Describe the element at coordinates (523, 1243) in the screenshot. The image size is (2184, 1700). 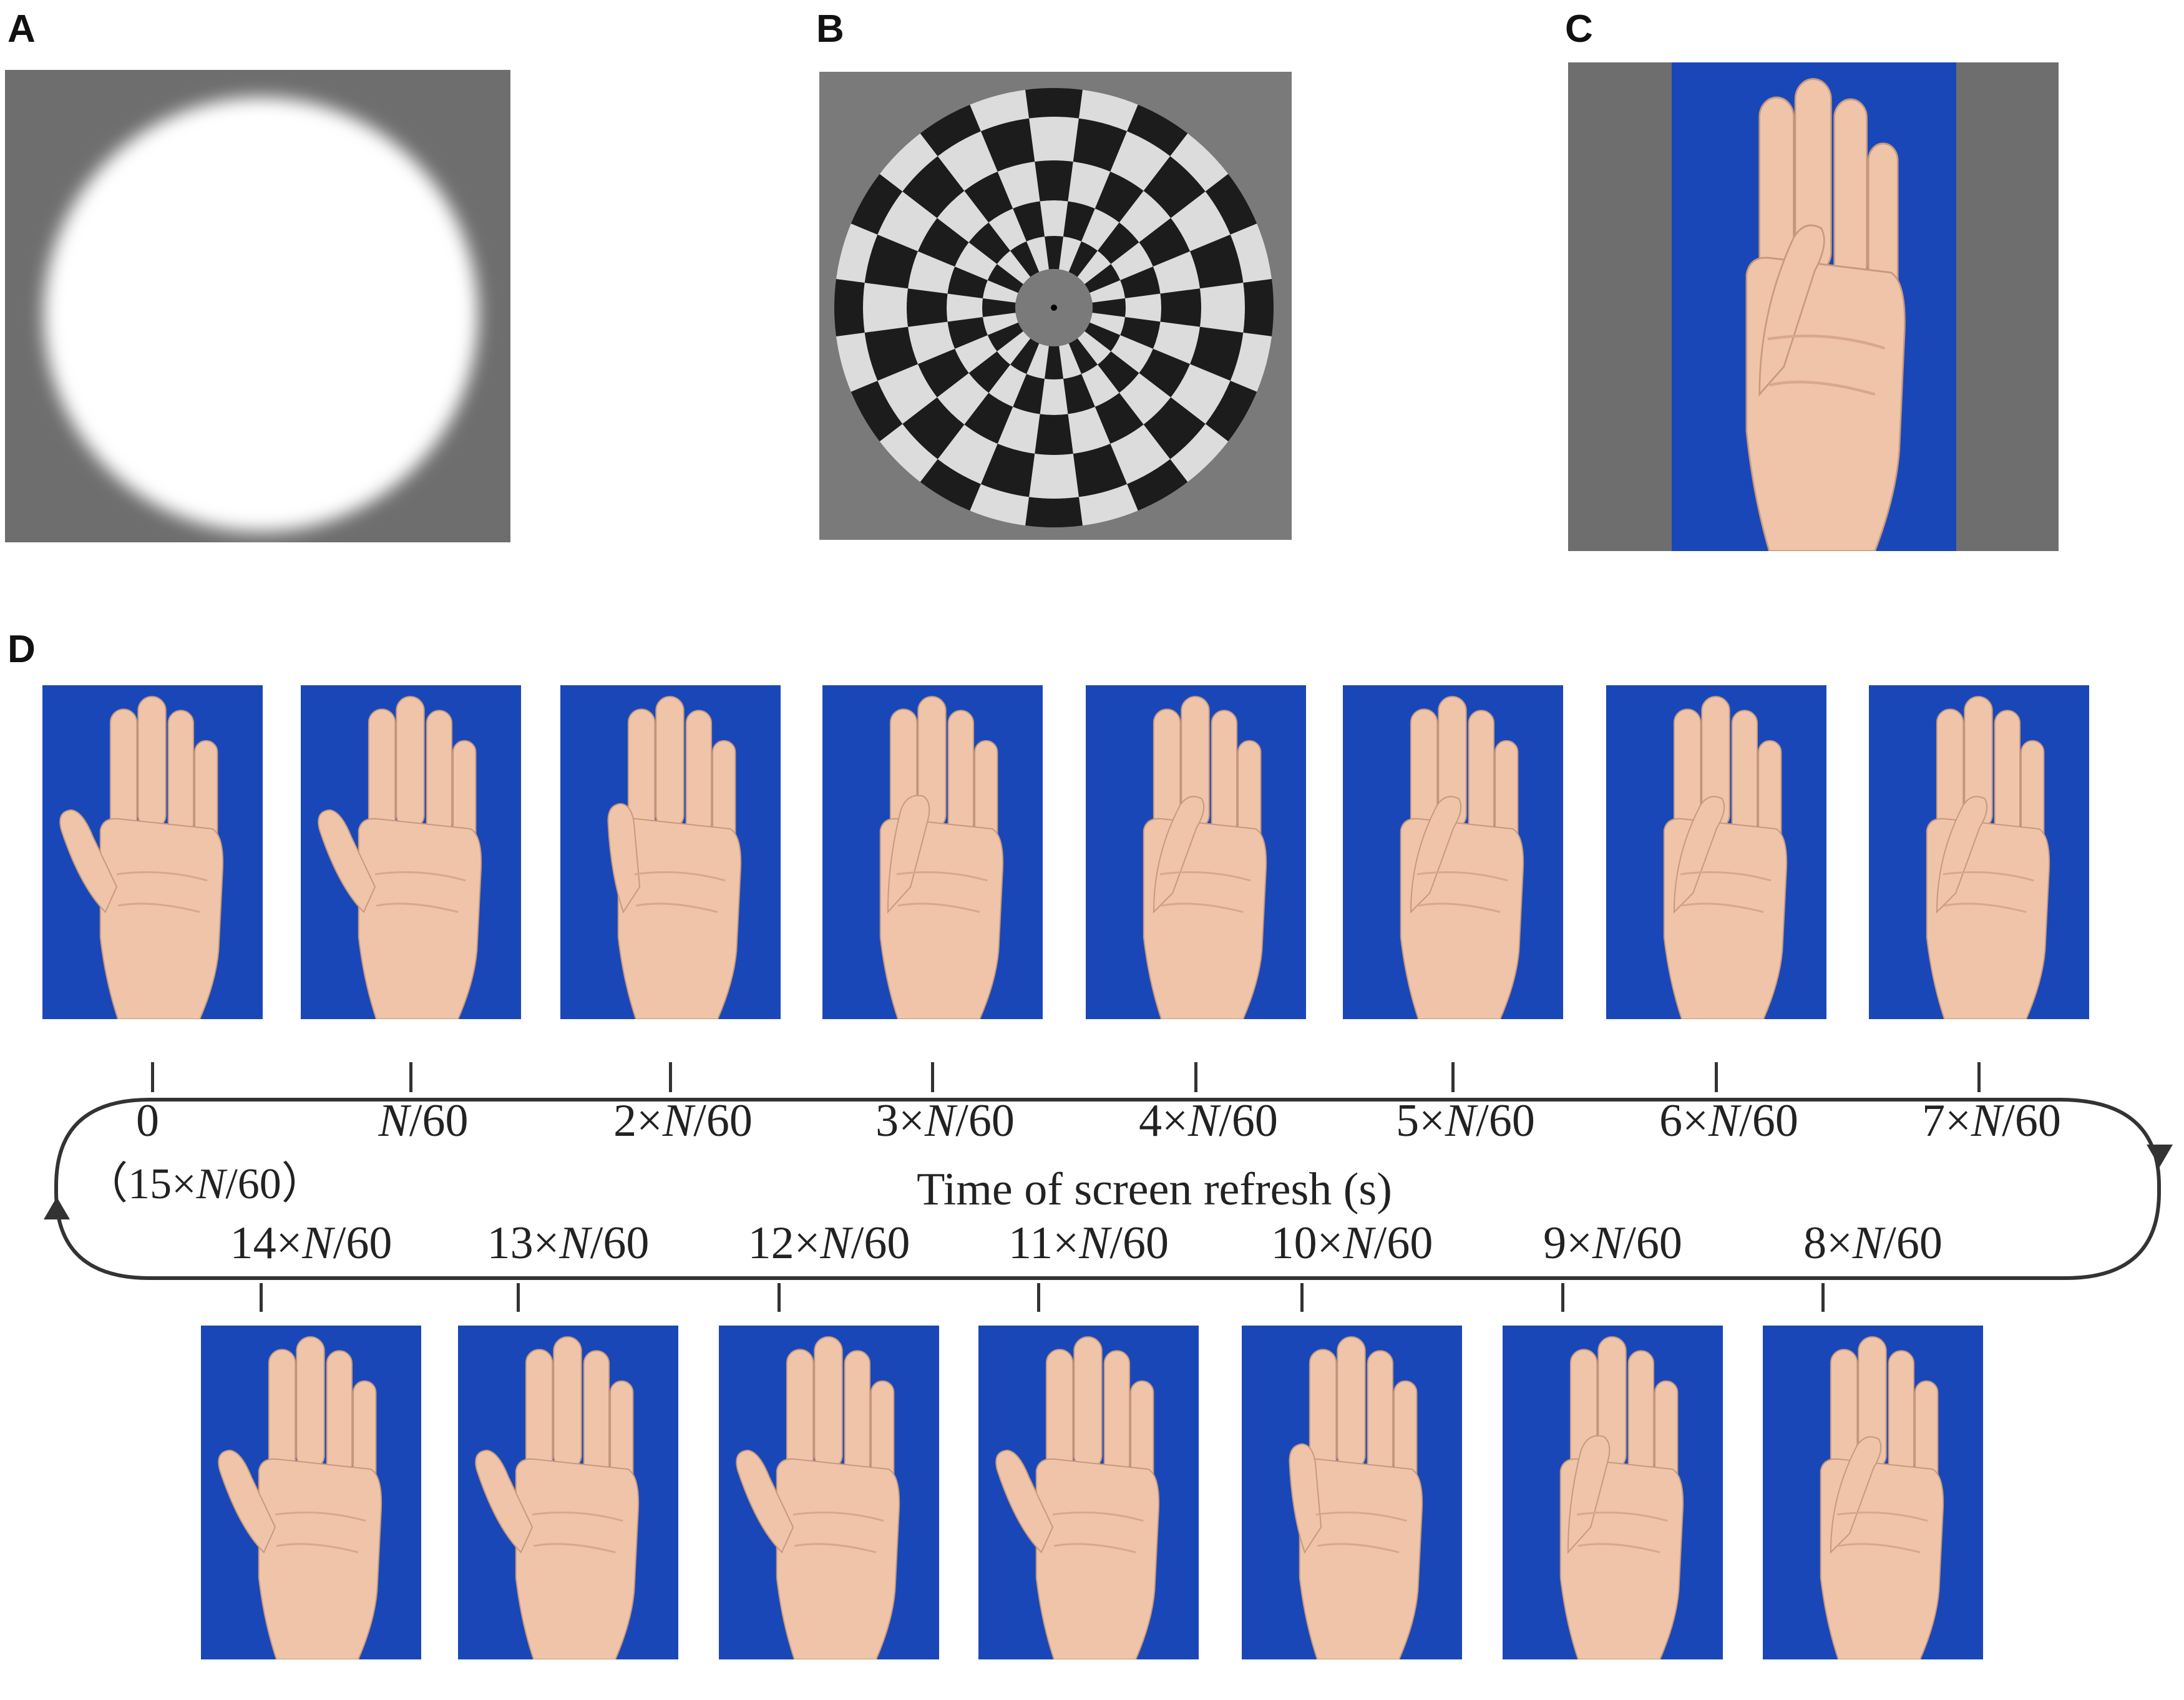
I see `time-label-part: 13×` at that location.